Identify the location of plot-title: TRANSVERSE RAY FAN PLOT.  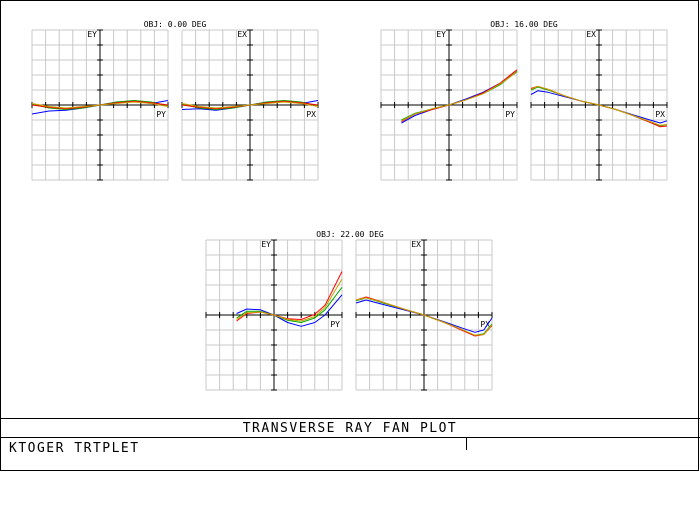
(350, 428).